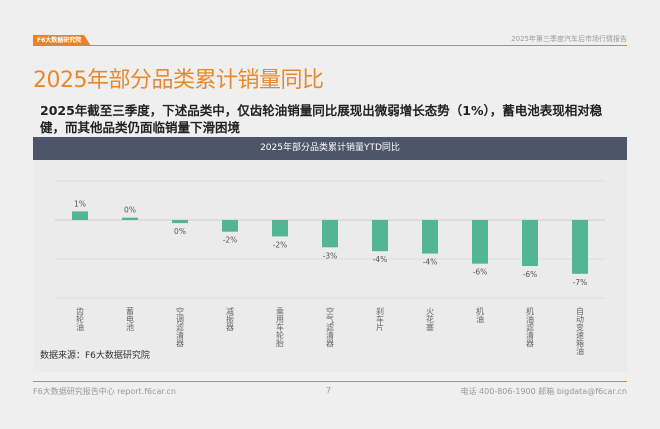 This screenshot has height=429, width=660. What do you see at coordinates (330, 148) in the screenshot?
I see `chart-title: 2025年部分品类累计销量YTD同比` at bounding box center [330, 148].